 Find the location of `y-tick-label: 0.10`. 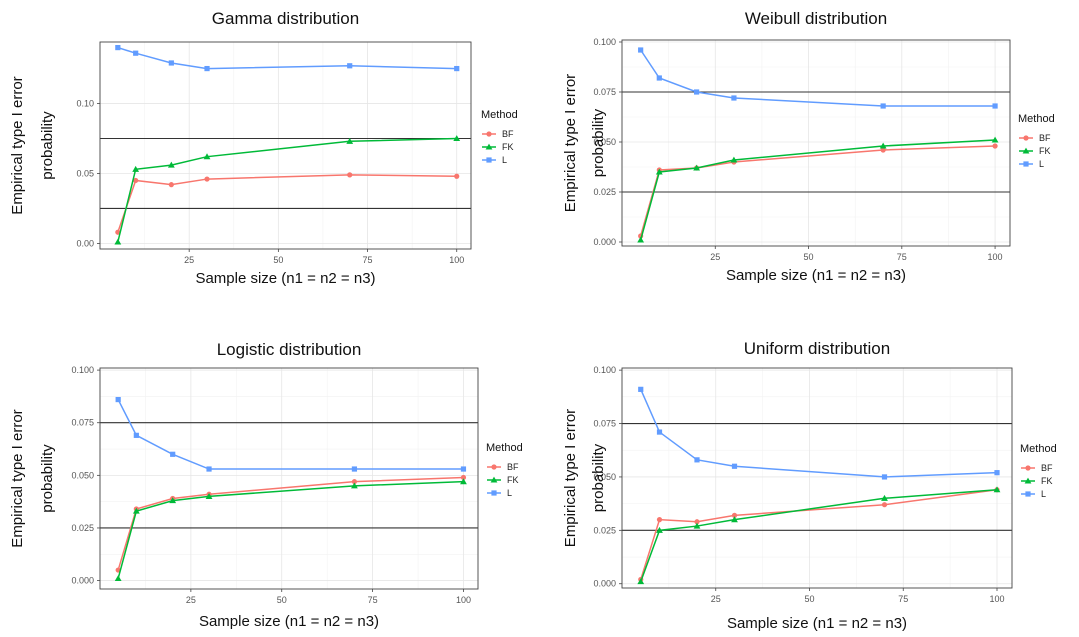

y-tick-label: 0.10 is located at coordinates (85, 104).